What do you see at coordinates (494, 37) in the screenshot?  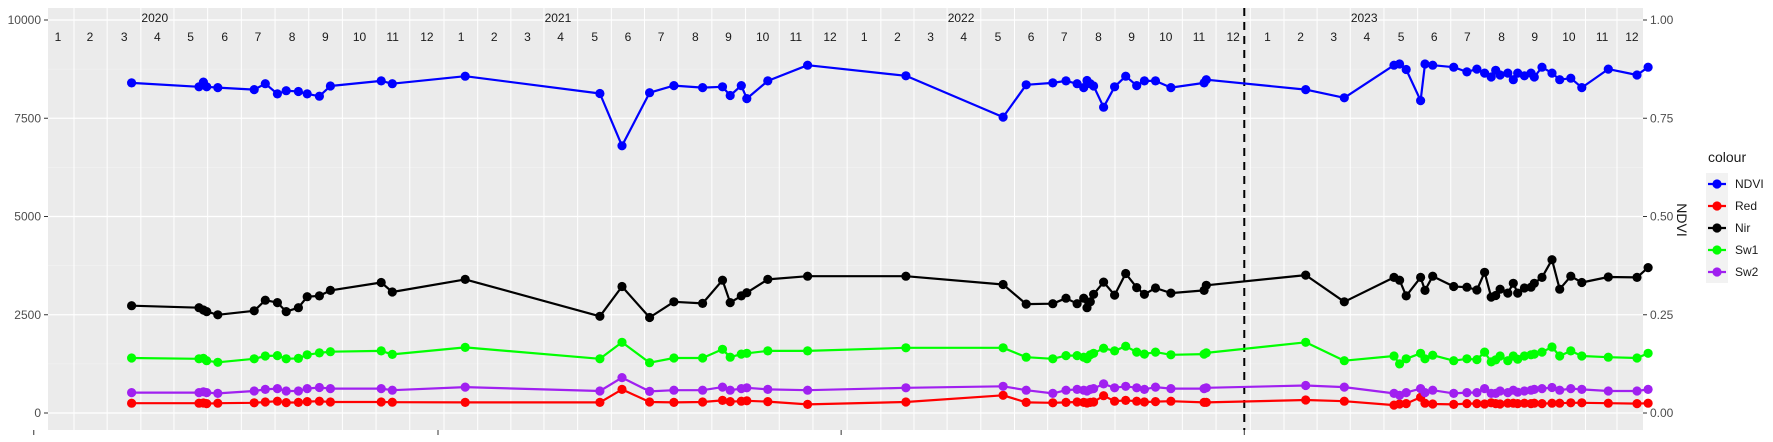 I see `month-label: 2` at bounding box center [494, 37].